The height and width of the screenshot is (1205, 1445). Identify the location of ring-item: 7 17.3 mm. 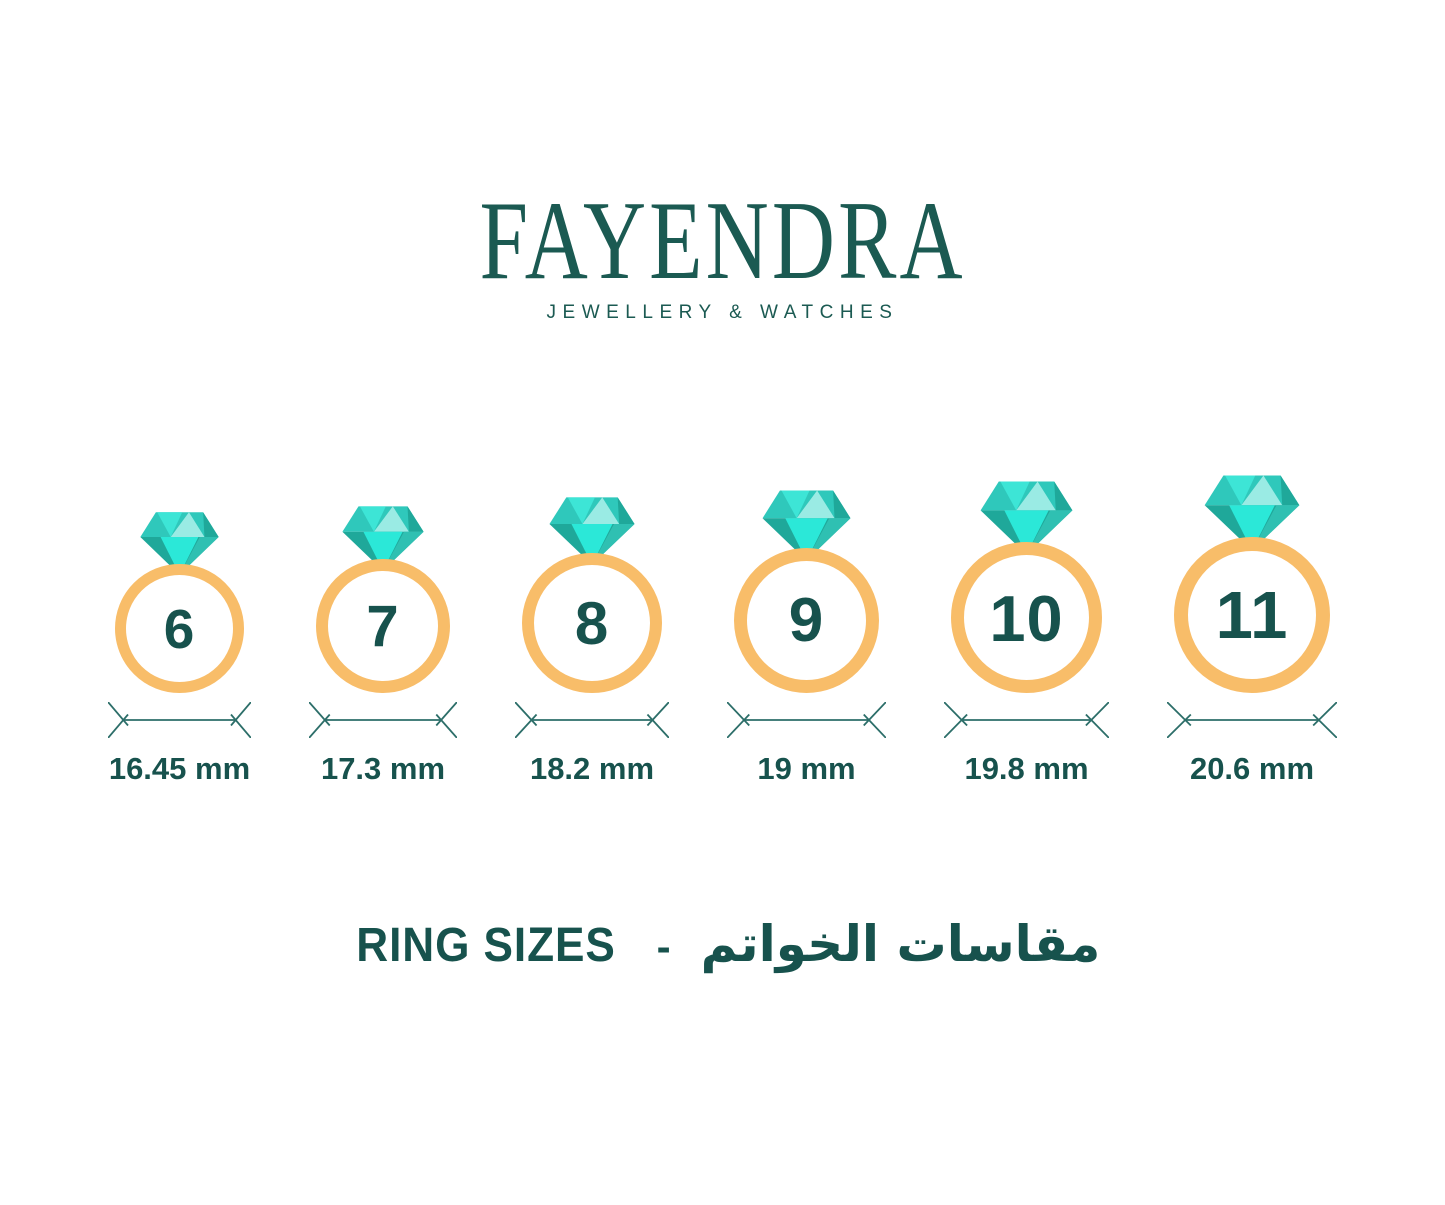
(383, 646).